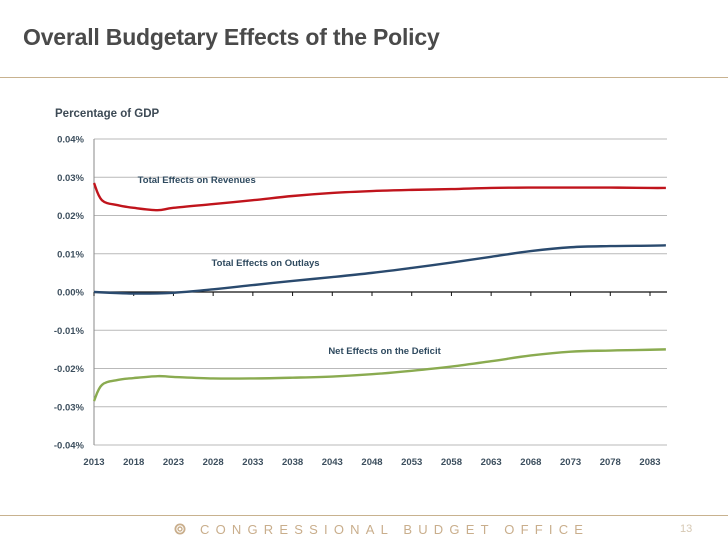 The width and height of the screenshot is (728, 546). Describe the element at coordinates (213, 462) in the screenshot. I see `x-tick-label: 2028` at that location.